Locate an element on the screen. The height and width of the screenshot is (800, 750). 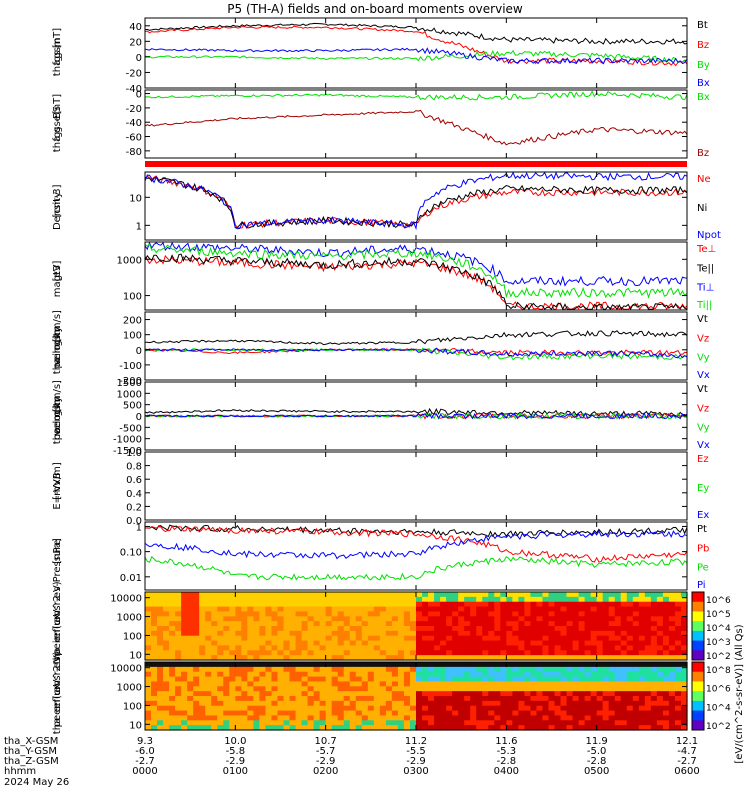
ytick-label: 1.0 is located at coordinates (134, 453).